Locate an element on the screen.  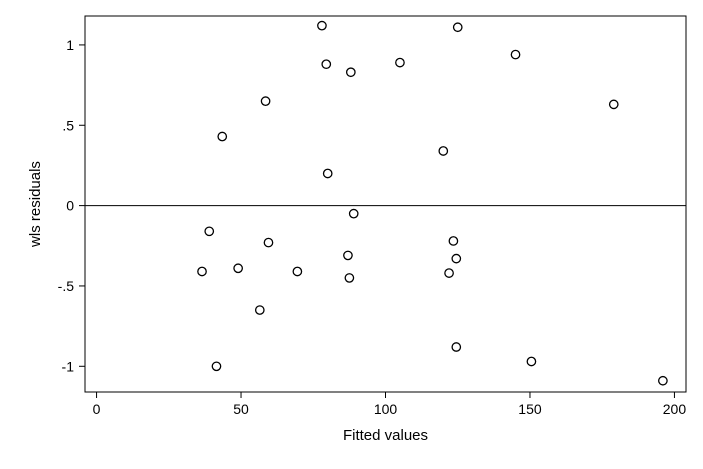
y-axis: 1 .5 0 -.5 -1 is located at coordinates (71, 205).